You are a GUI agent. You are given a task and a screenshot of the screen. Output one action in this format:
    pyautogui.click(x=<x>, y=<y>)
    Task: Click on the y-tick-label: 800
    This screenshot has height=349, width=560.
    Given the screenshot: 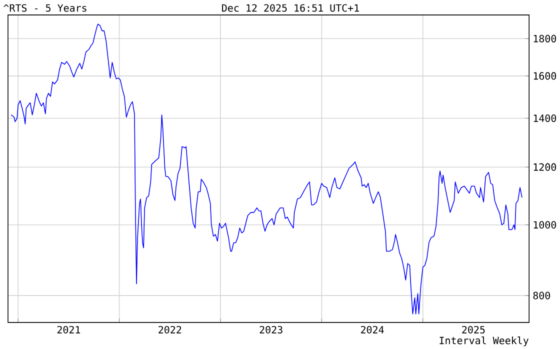 What is the action you would take?
    pyautogui.click(x=541, y=296)
    